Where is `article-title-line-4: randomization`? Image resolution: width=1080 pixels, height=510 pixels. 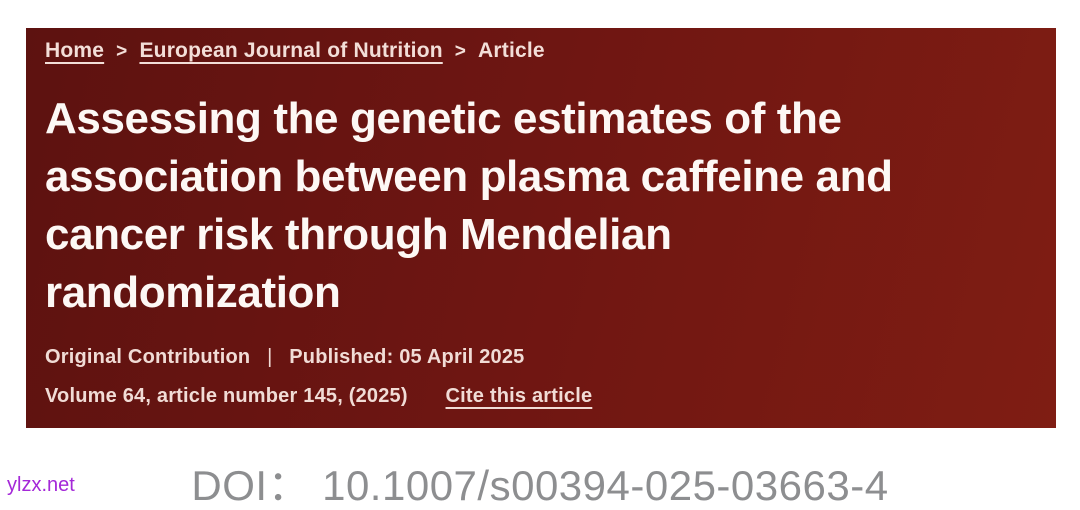
article-title-line-4: randomization is located at coordinates (193, 292).